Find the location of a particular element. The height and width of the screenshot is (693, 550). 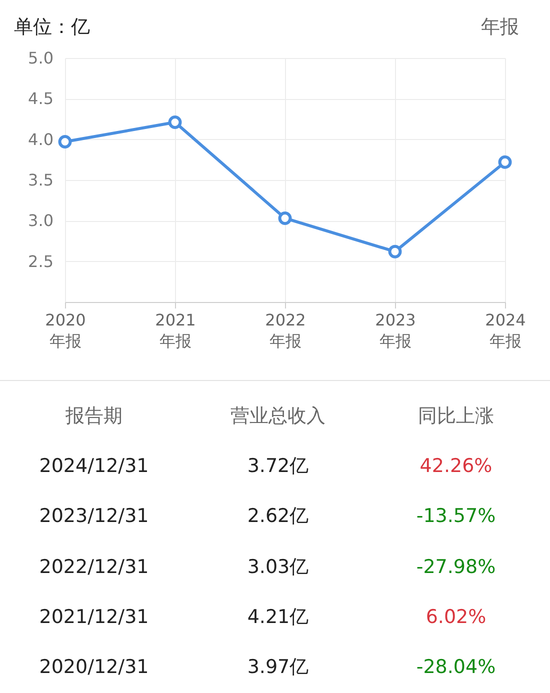

text: 42.26% is located at coordinates (456, 466).